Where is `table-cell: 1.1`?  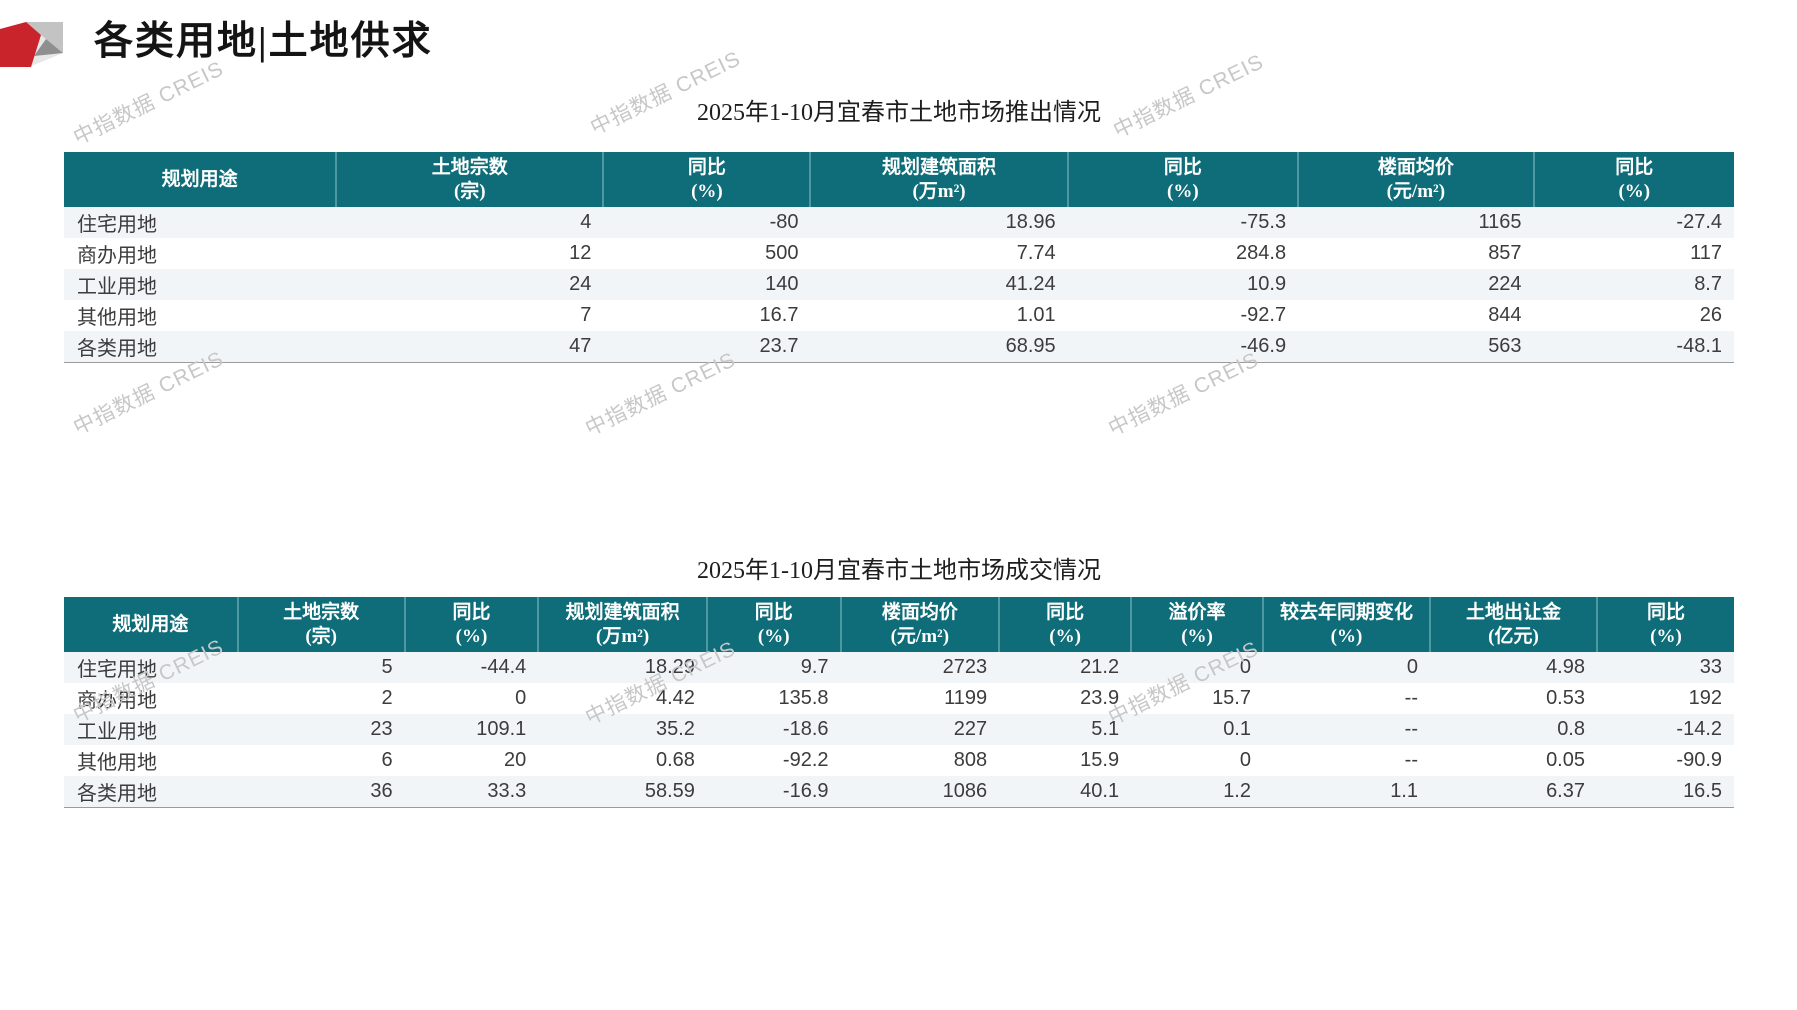
table-cell: 1.1 is located at coordinates (1346, 792).